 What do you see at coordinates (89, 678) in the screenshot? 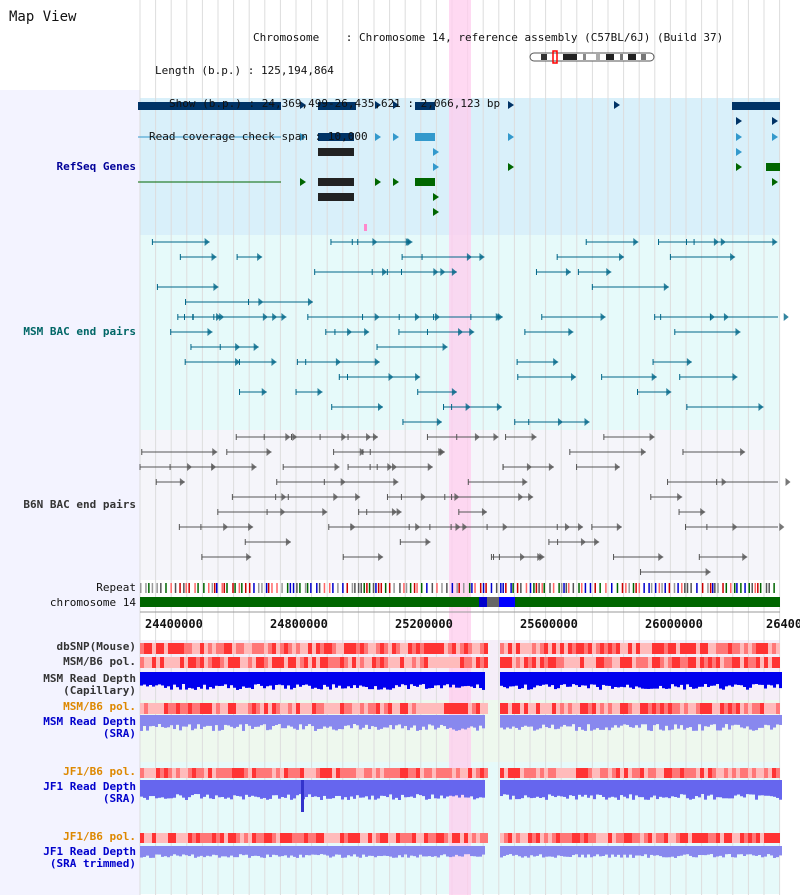
I see `track-label-msm-depth-capillary: MSM Read Depth` at bounding box center [89, 678].